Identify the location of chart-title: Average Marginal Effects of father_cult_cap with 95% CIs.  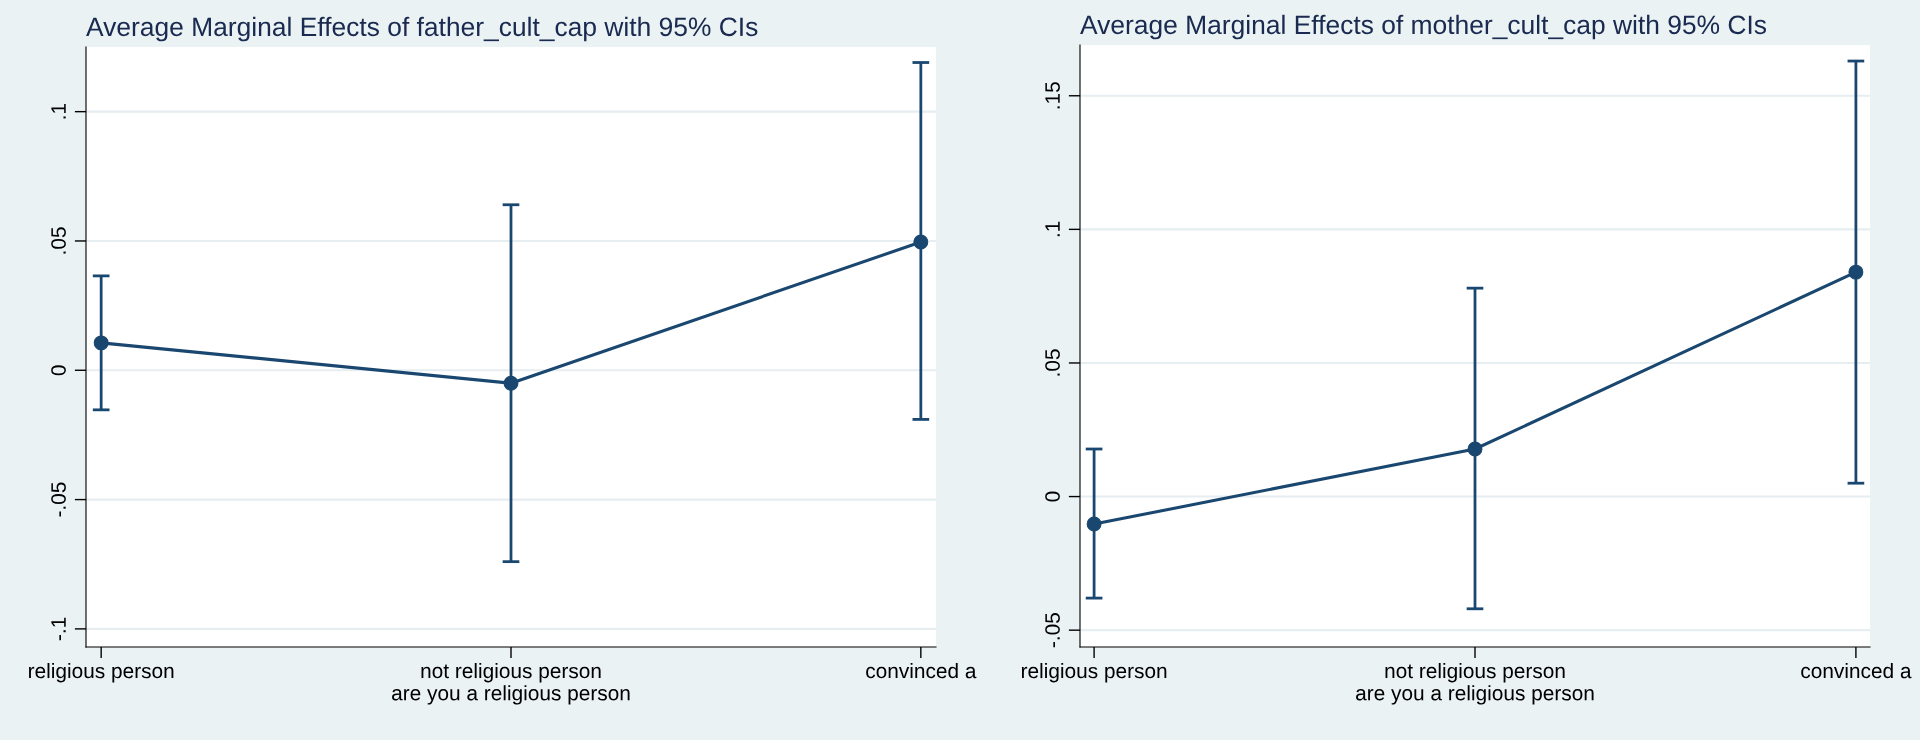
(422, 29).